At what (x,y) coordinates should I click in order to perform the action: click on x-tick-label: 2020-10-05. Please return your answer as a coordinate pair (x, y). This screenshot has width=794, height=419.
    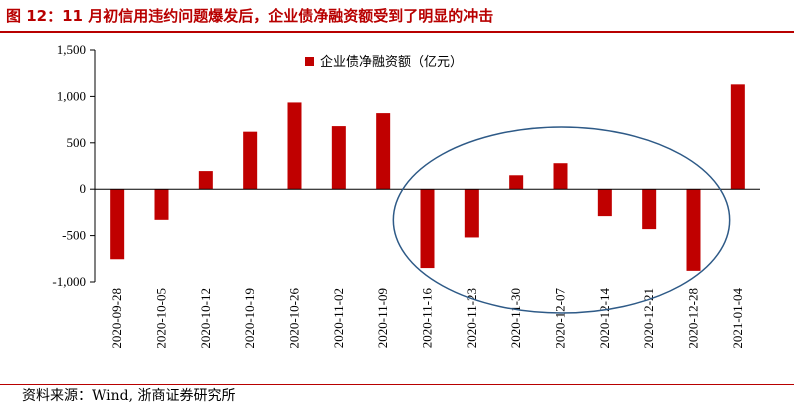
    Looking at the image, I should click on (161, 318).